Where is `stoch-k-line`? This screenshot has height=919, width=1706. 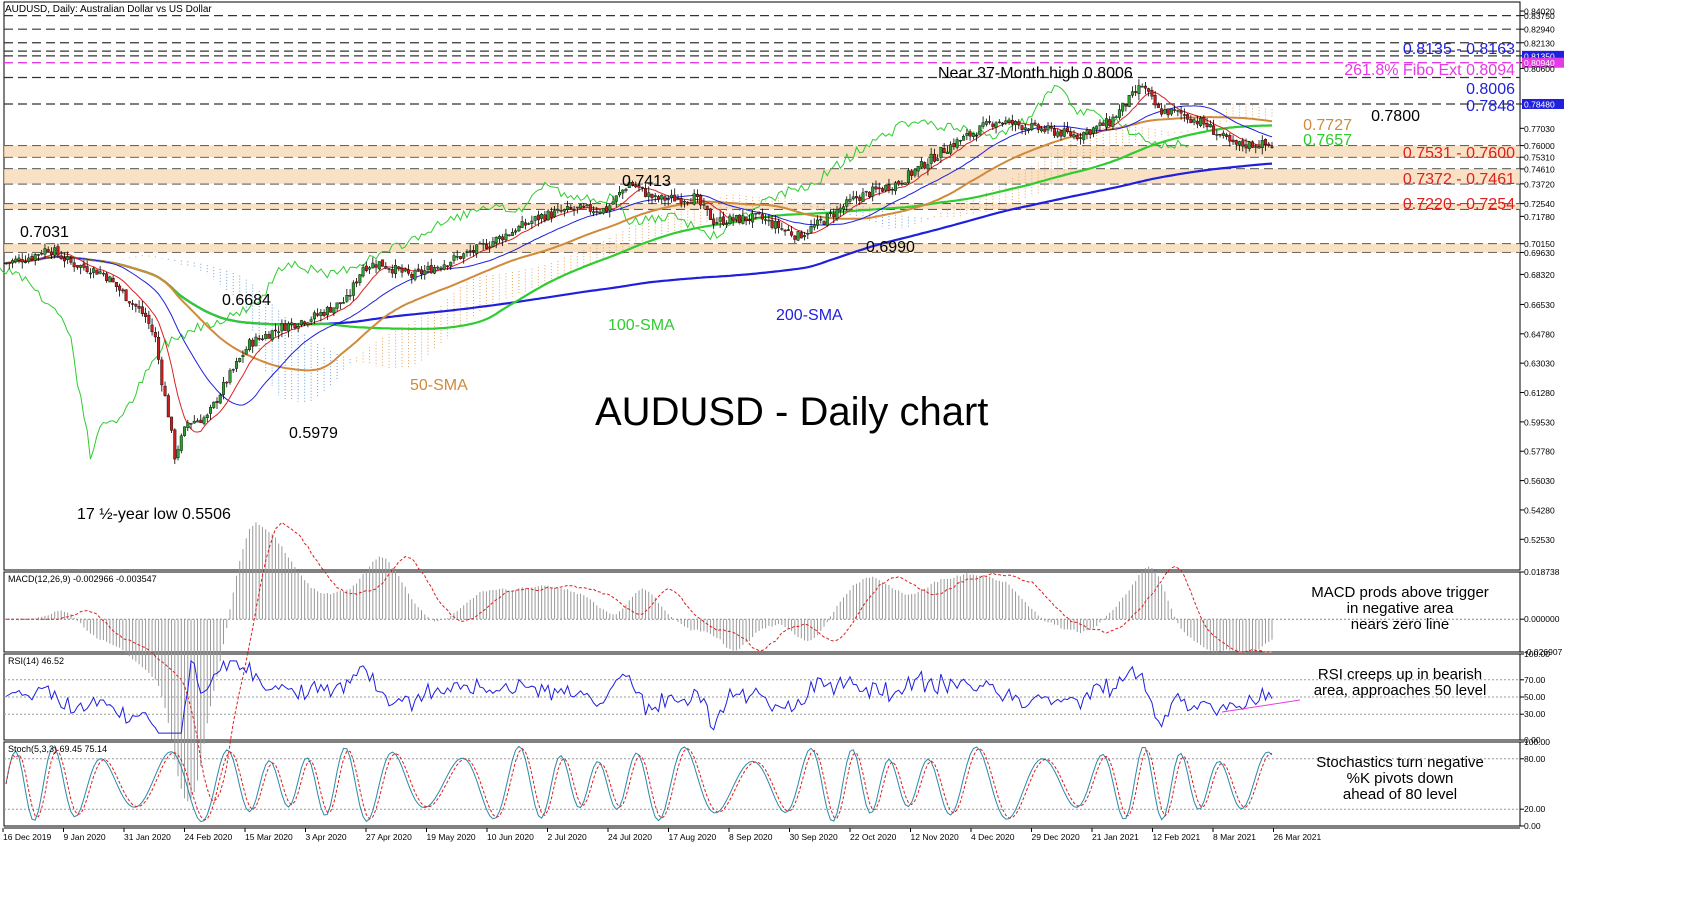
stoch-k-line is located at coordinates (639, 784).